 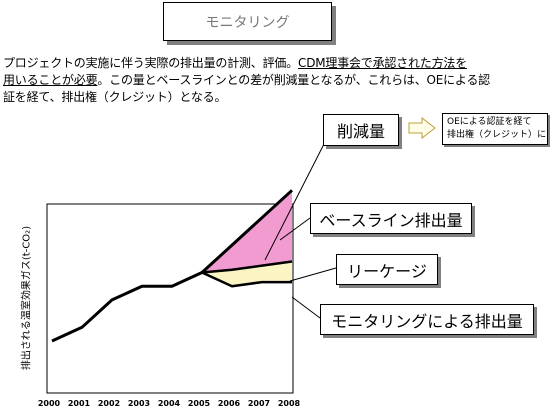 What do you see at coordinates (294, 202) in the screenshot?
I see `leader-reduction` at bounding box center [294, 202].